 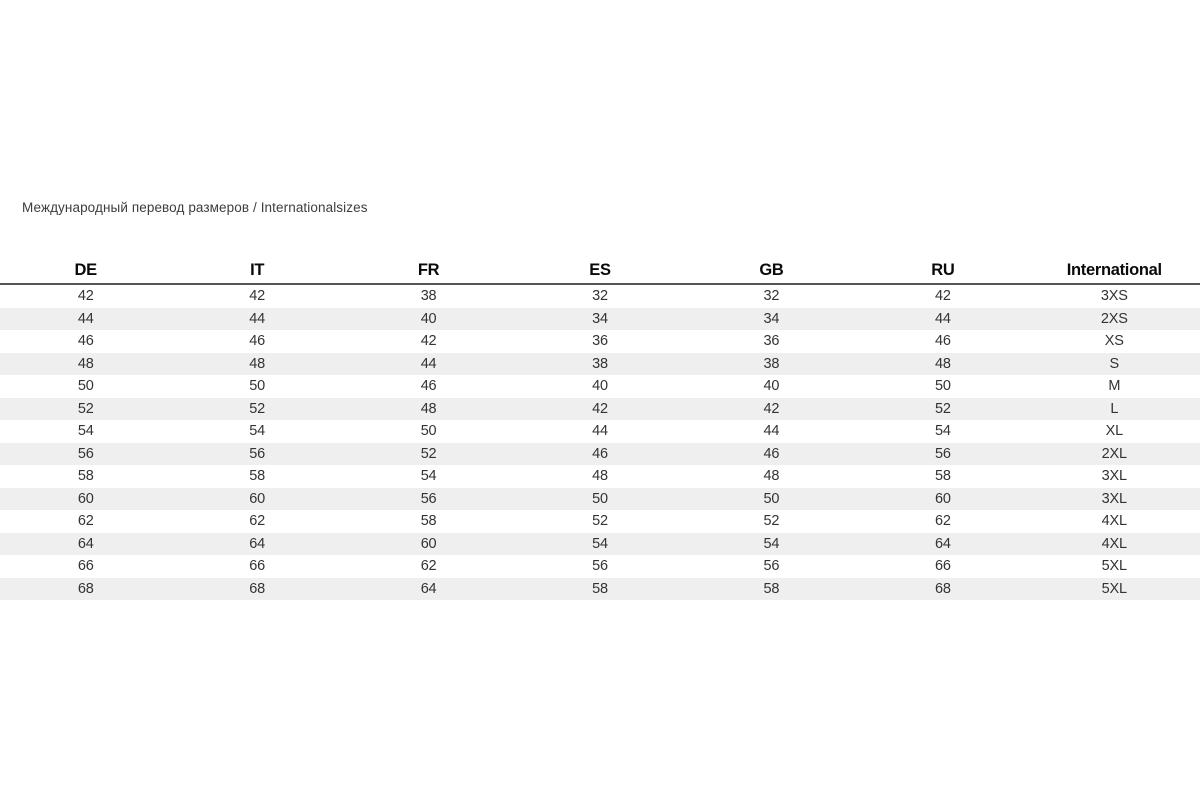 What do you see at coordinates (600, 363) in the screenshot?
I see `table-row: 48 48 44 38 38 48 S` at bounding box center [600, 363].